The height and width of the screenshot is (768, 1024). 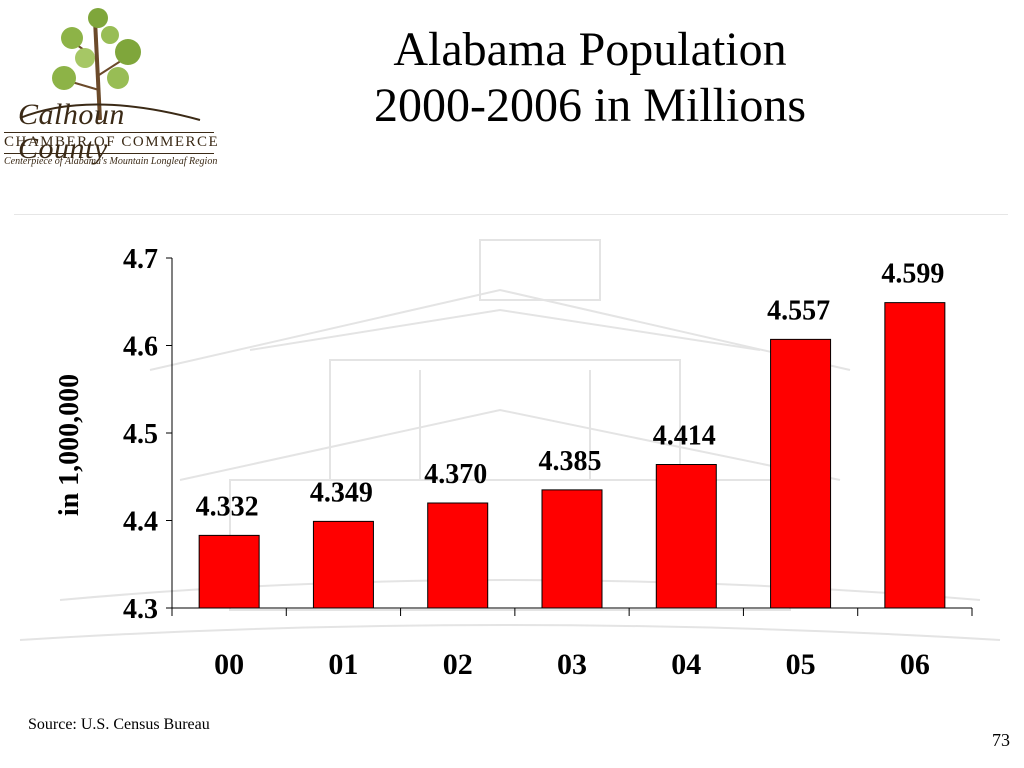 What do you see at coordinates (511, 214) in the screenshot?
I see `header-divider` at bounding box center [511, 214].